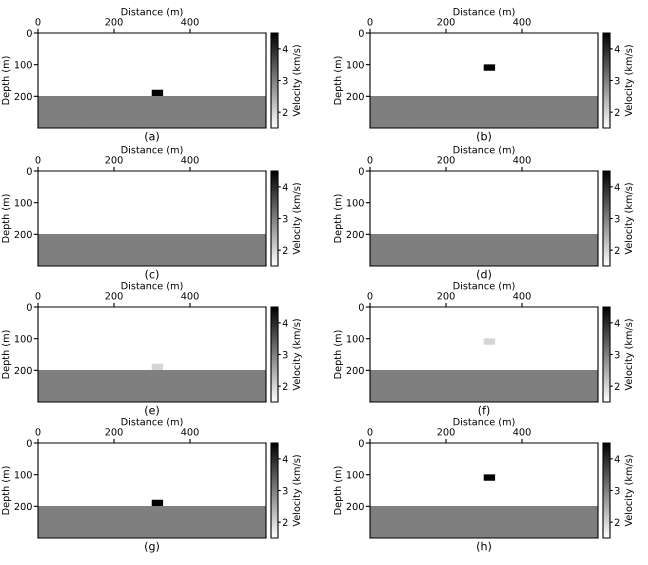 The image size is (648, 565). Describe the element at coordinates (152, 137) in the screenshot. I see `text: (a)` at that location.